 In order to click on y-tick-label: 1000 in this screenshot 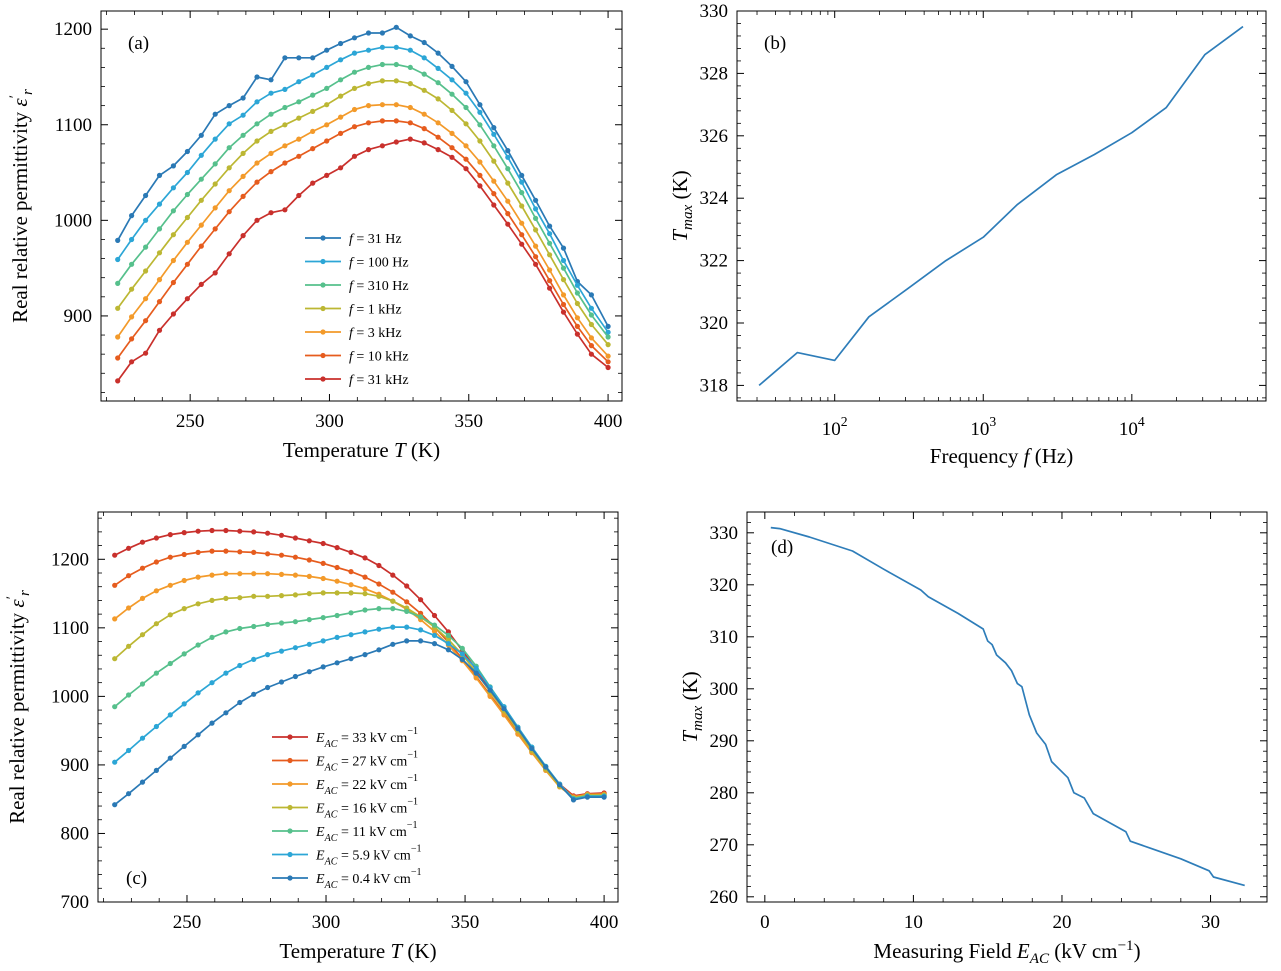, I will do `click(70, 696)`.